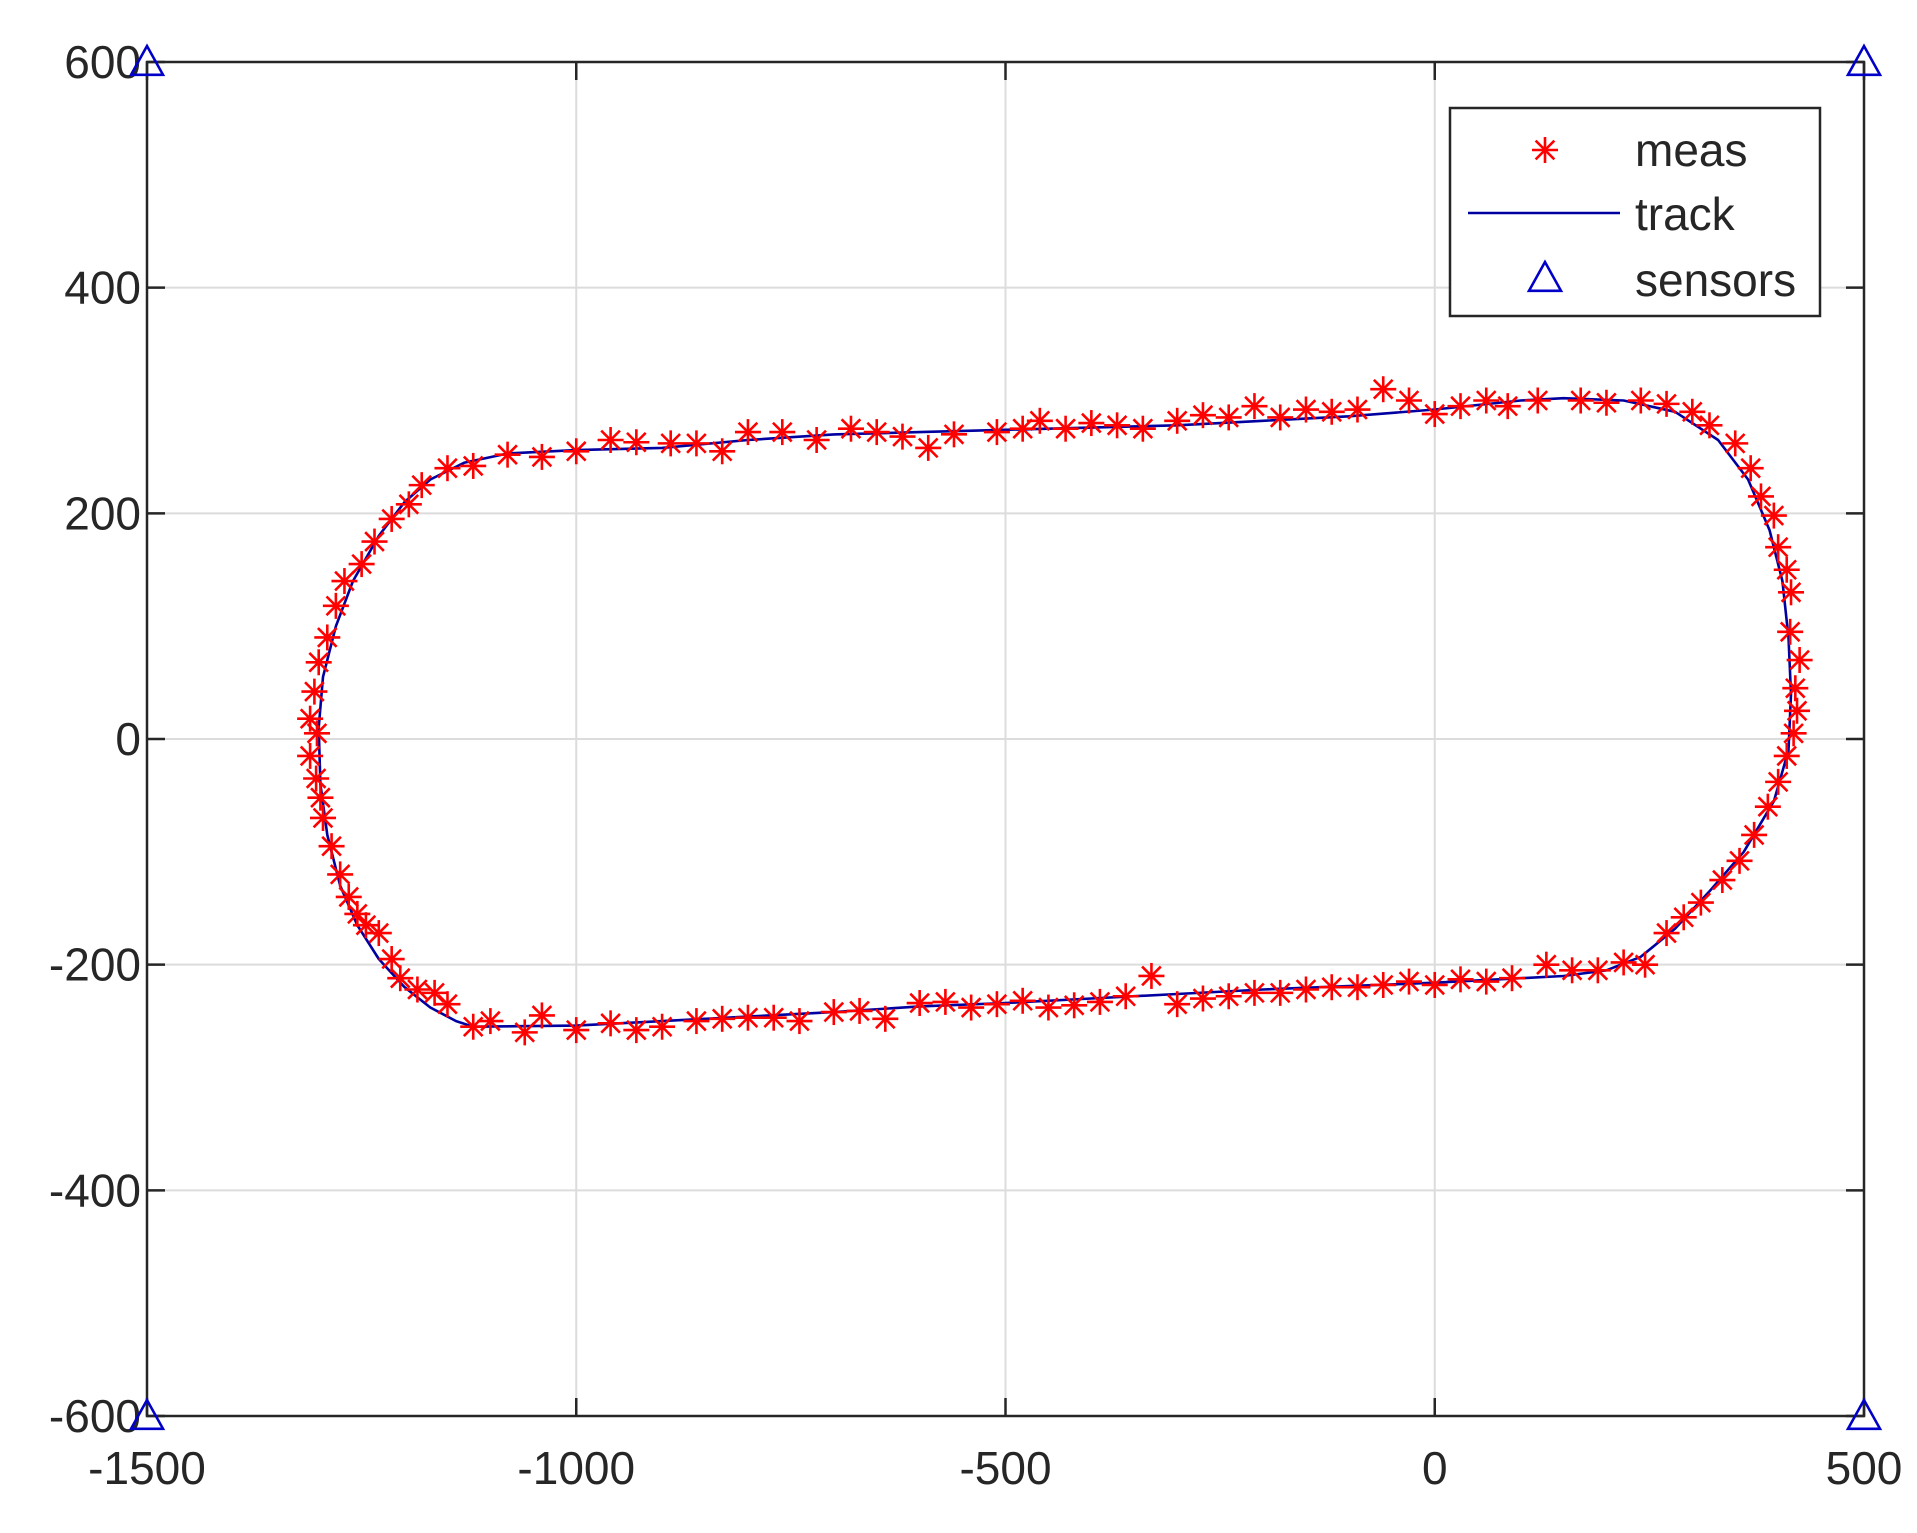 This screenshot has width=1917, height=1533. I want to click on x-tick-label: 500, so click(1864, 1468).